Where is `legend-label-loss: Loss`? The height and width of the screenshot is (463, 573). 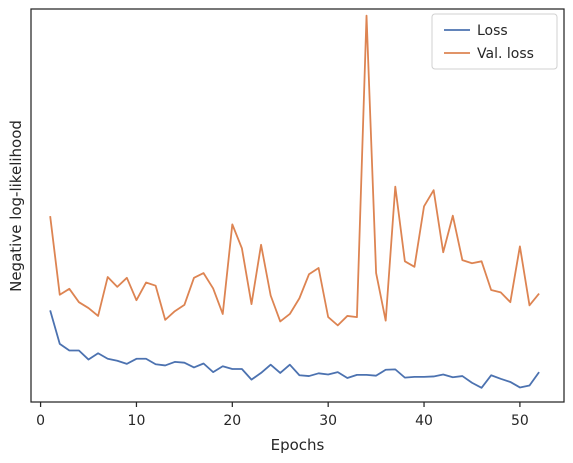
legend-label-loss: Loss is located at coordinates (492, 31).